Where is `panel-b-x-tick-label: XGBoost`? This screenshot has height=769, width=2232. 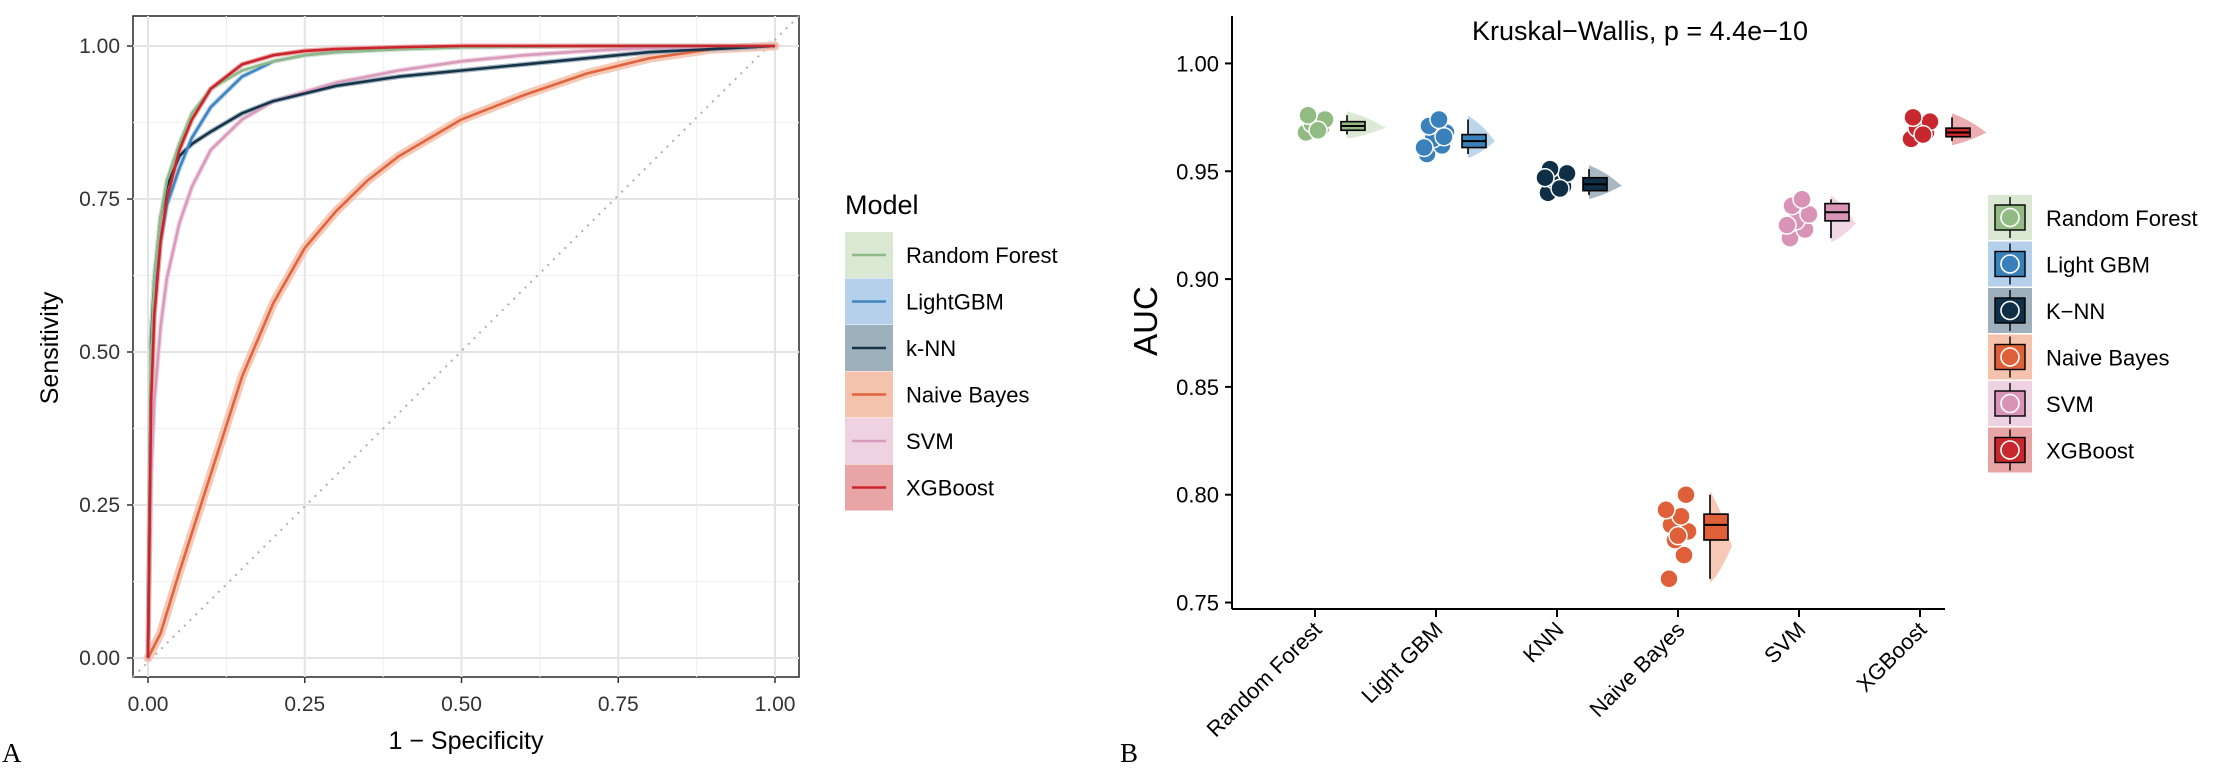 panel-b-x-tick-label: XGBoost is located at coordinates (1892, 657).